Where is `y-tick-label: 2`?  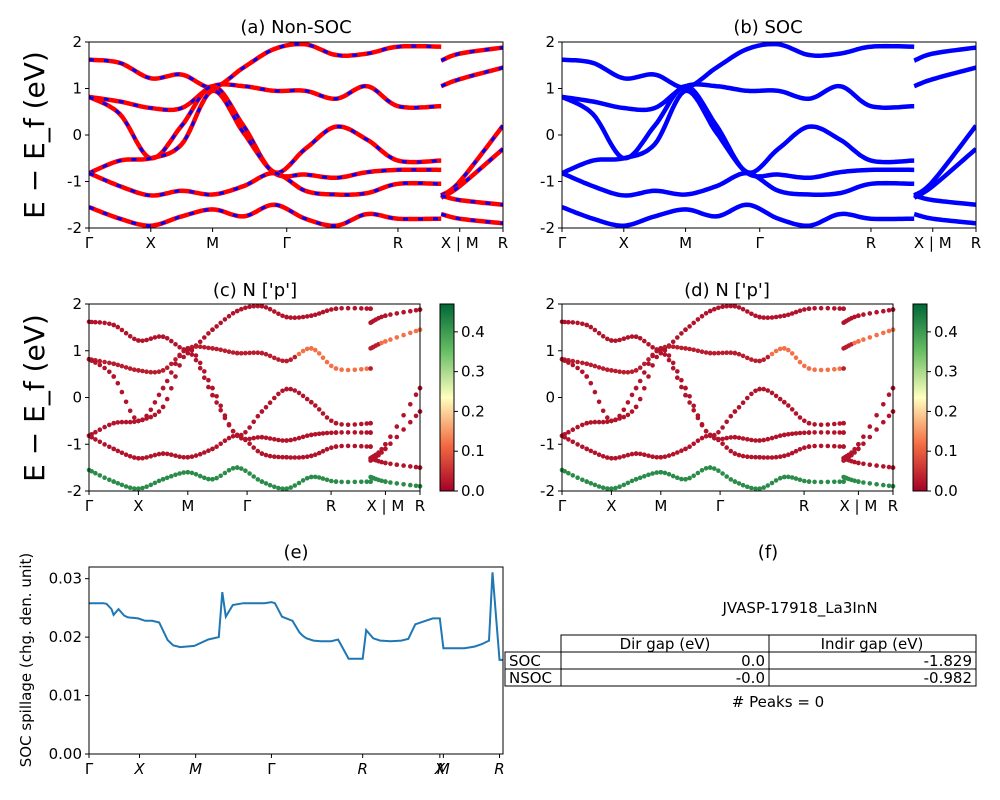 y-tick-label: 2 is located at coordinates (77, 42).